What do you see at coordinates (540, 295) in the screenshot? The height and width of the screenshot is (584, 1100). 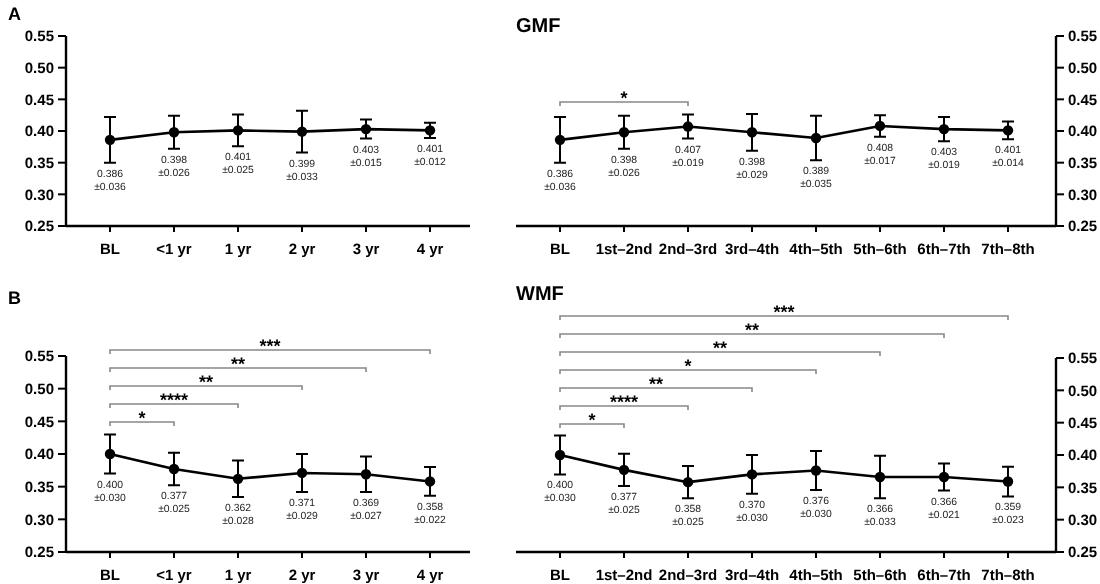 I see `chart-title: WMF` at bounding box center [540, 295].